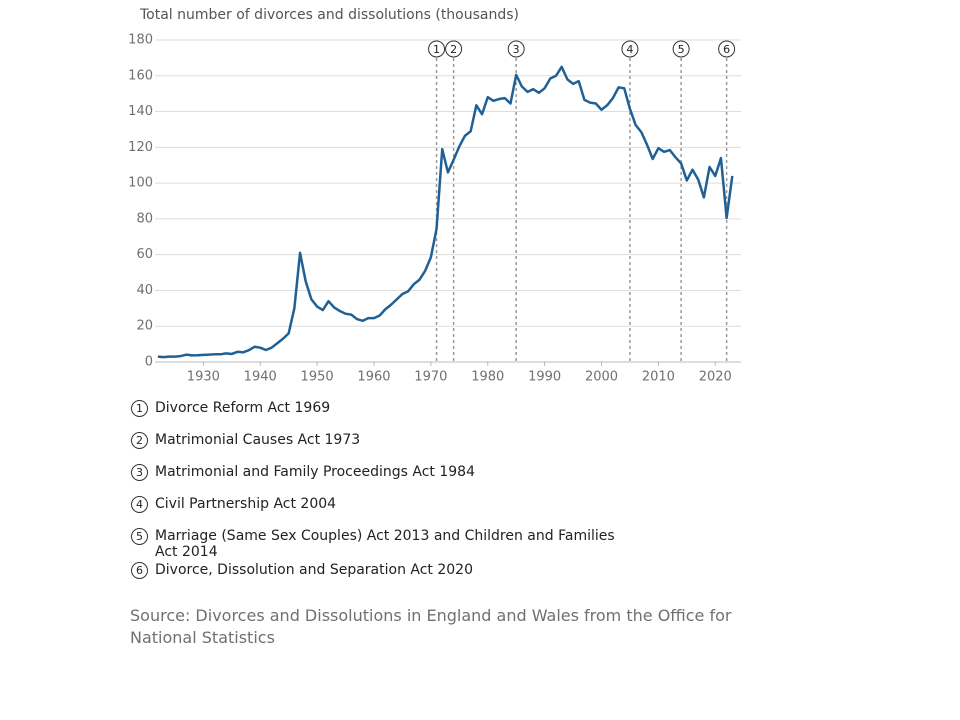 The height and width of the screenshot is (720, 960). Describe the element at coordinates (144, 326) in the screenshot. I see `y-tick-label: 20` at that location.